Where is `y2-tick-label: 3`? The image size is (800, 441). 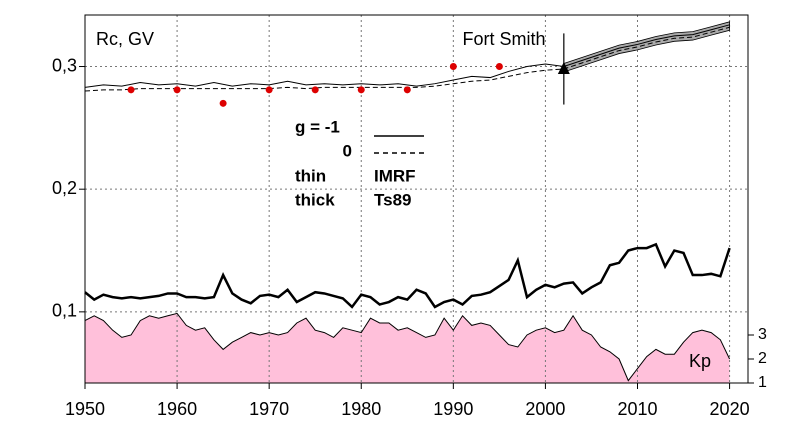 y2-tick-label: 3 is located at coordinates (762, 334).